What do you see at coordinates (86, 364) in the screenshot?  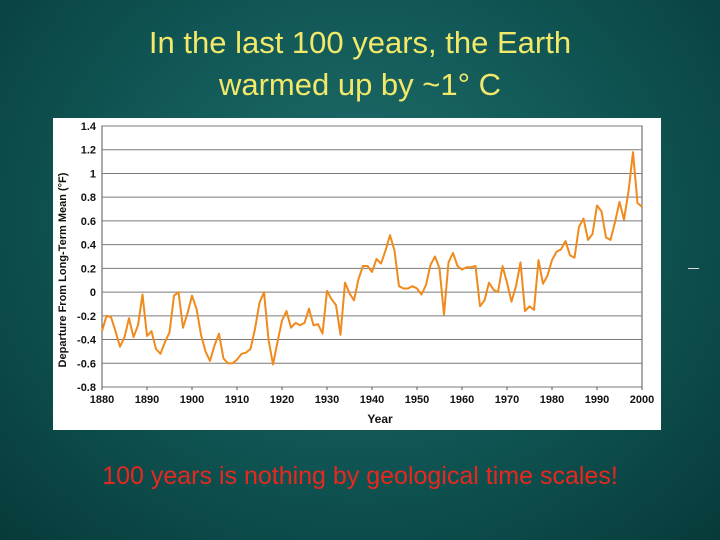 I see `y-tick-label: -0.6` at bounding box center [86, 364].